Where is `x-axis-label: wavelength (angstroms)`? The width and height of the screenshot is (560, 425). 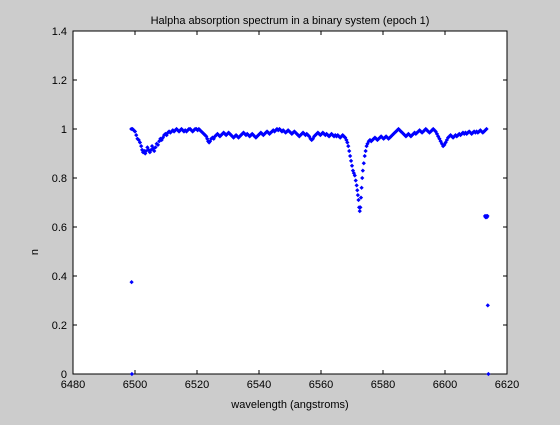
x-axis-label: wavelength (angstroms) is located at coordinates (289, 405).